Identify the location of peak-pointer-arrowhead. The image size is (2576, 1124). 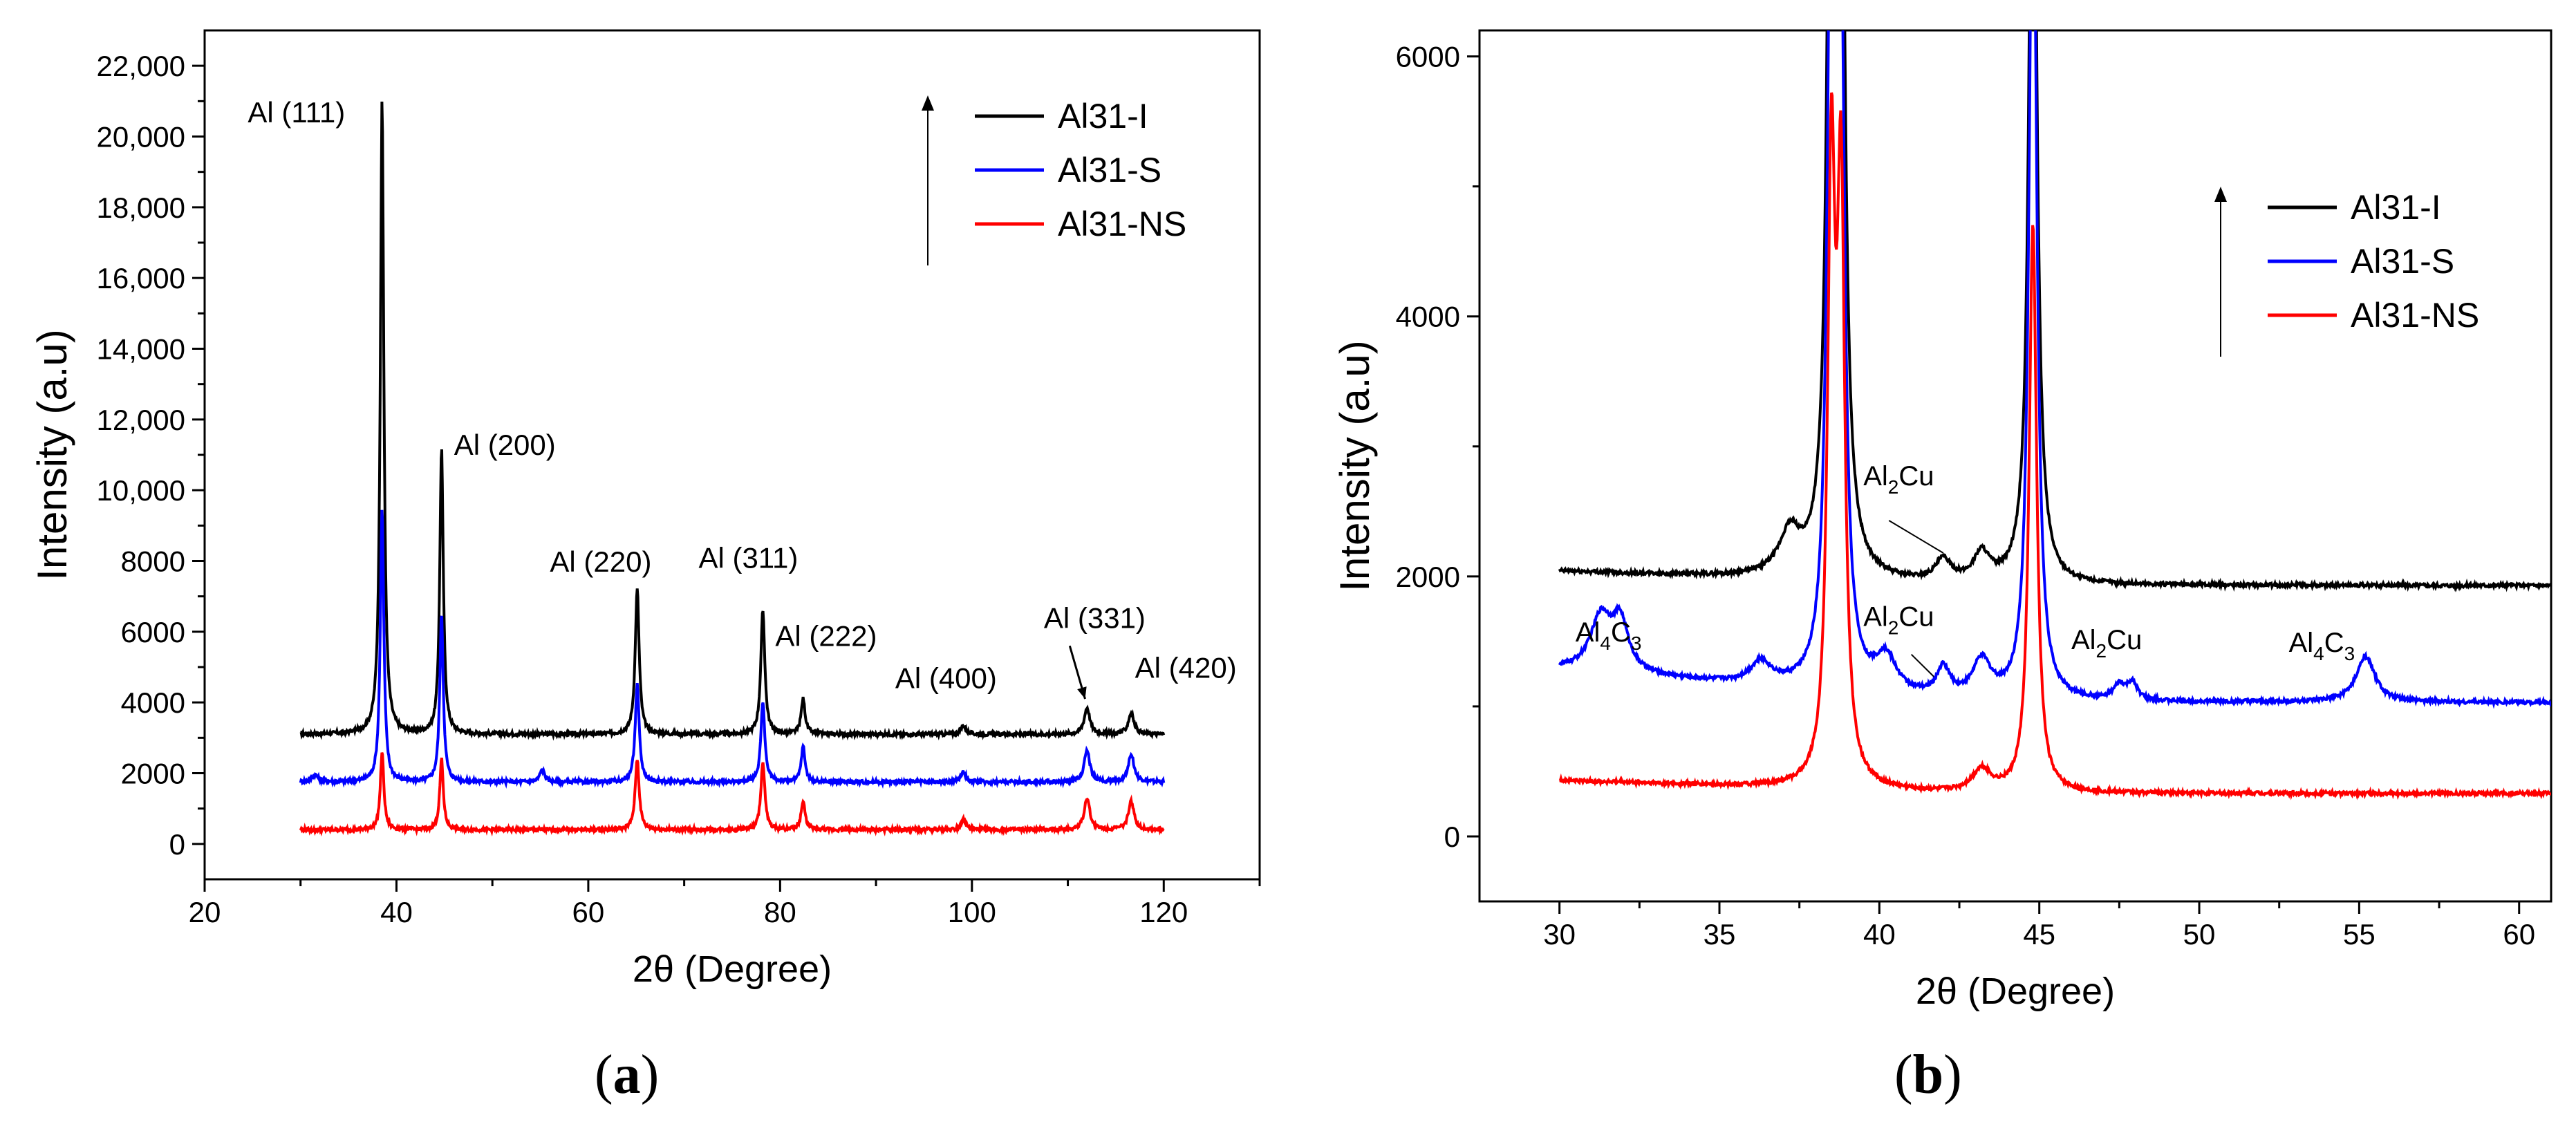
(1082, 693).